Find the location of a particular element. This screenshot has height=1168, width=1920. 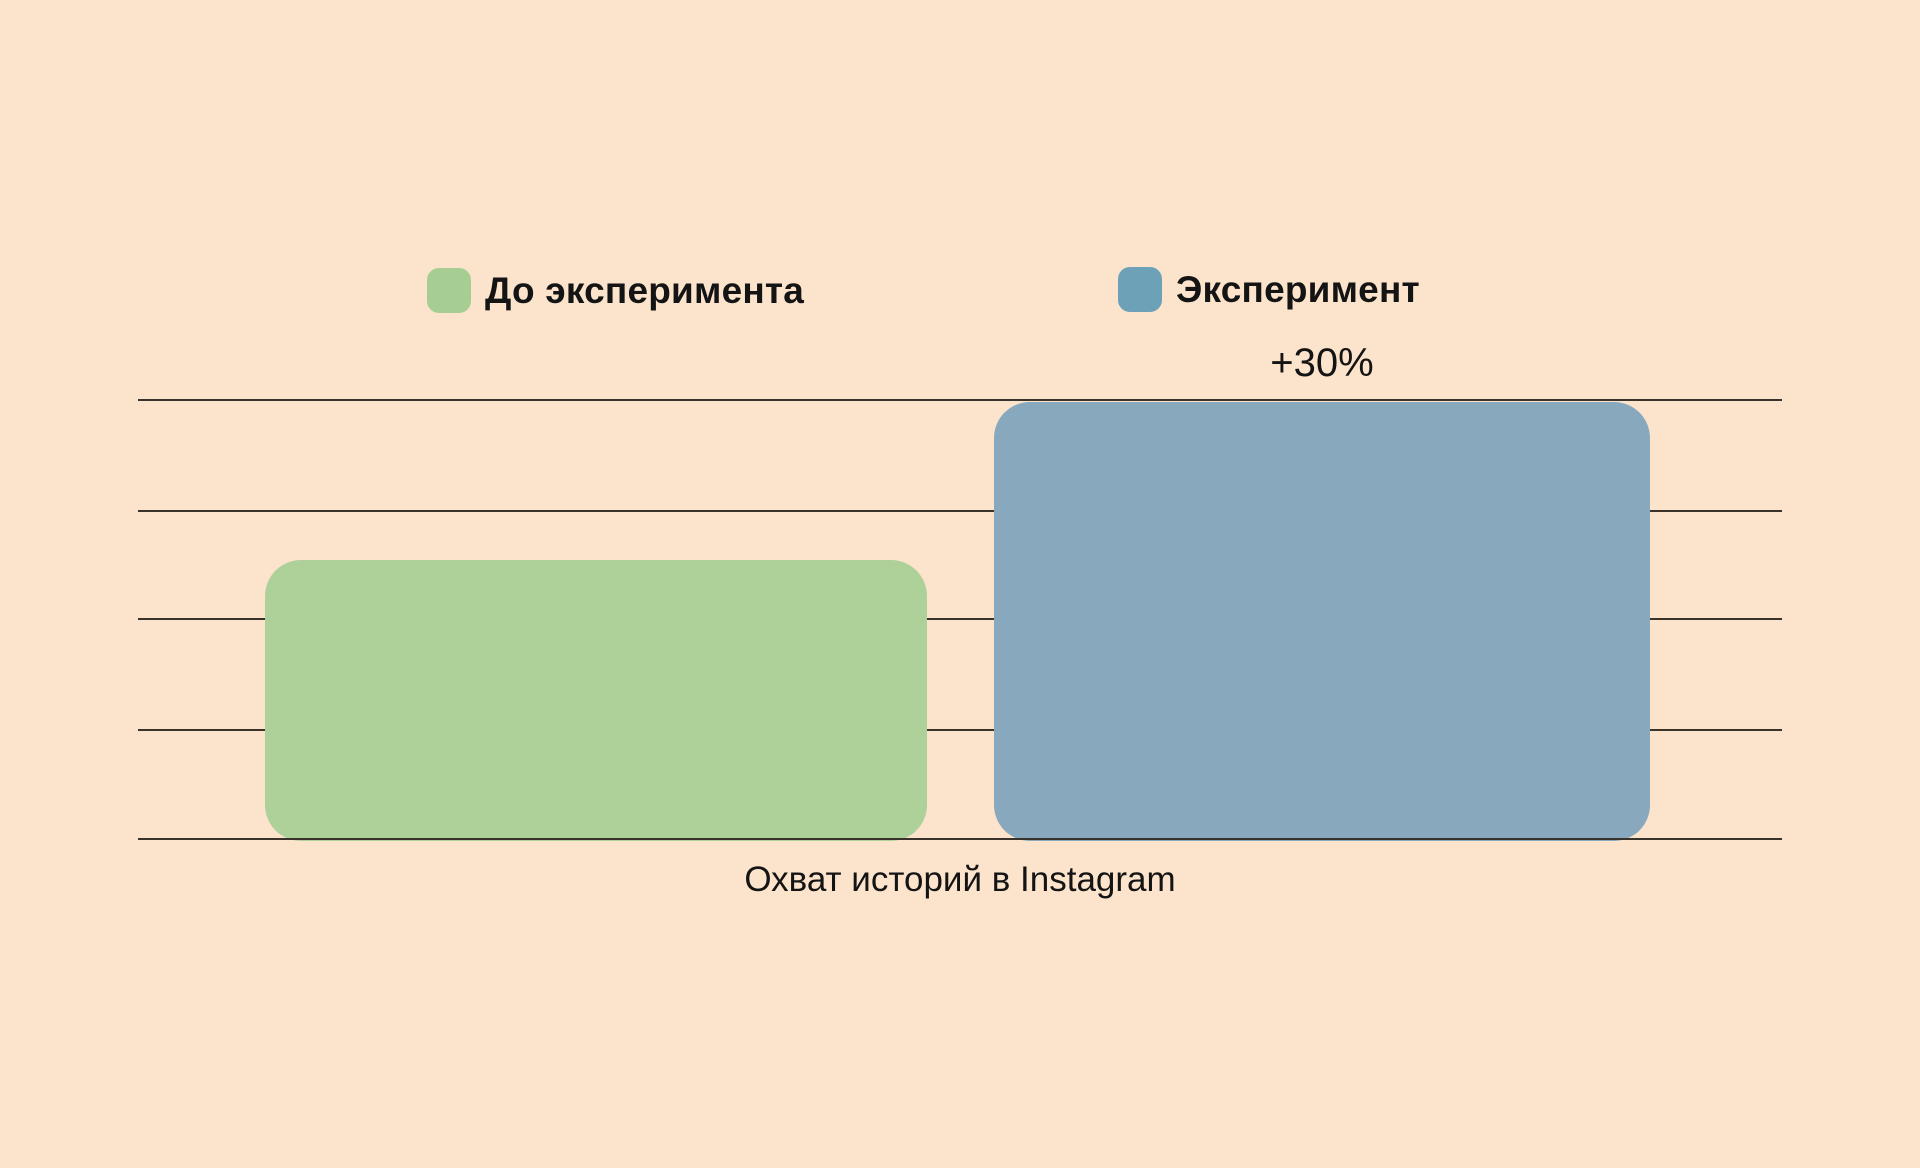

legend-label-experiment: Эксперимент is located at coordinates (1298, 289).